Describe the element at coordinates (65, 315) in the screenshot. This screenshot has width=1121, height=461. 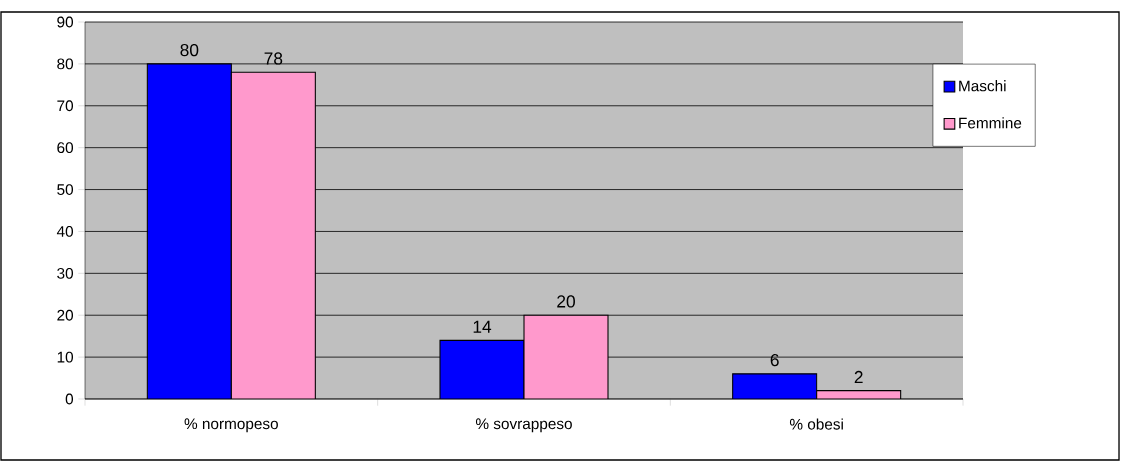
I see `y-tick-label: 20` at that location.